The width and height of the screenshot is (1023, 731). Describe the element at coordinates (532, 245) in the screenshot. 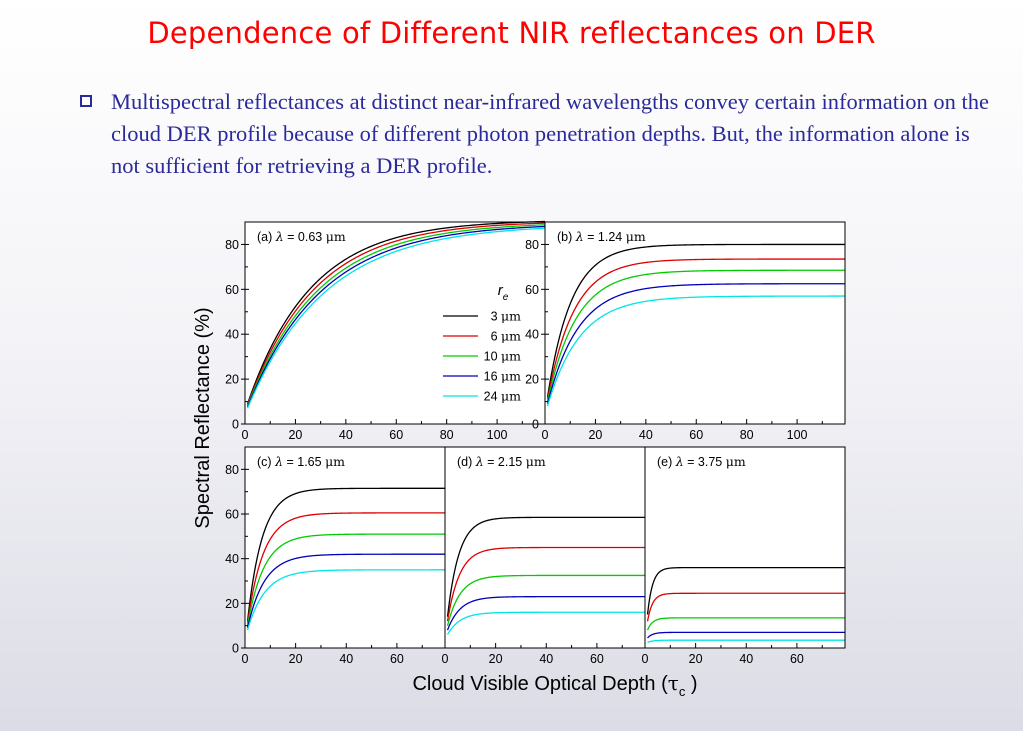

I see `y-tick-label: 80` at that location.